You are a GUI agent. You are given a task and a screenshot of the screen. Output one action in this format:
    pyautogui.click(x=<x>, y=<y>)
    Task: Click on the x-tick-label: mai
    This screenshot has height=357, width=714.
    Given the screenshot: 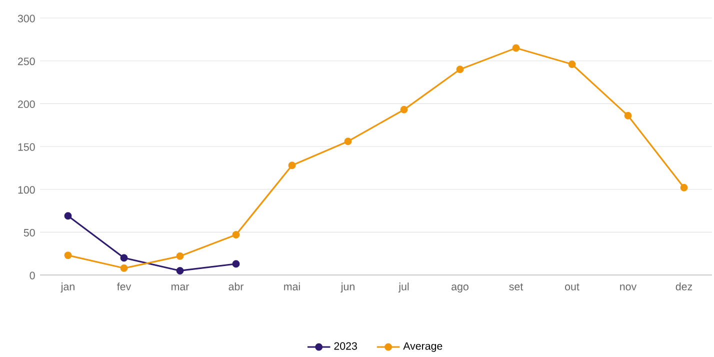 What is the action you would take?
    pyautogui.click(x=292, y=286)
    